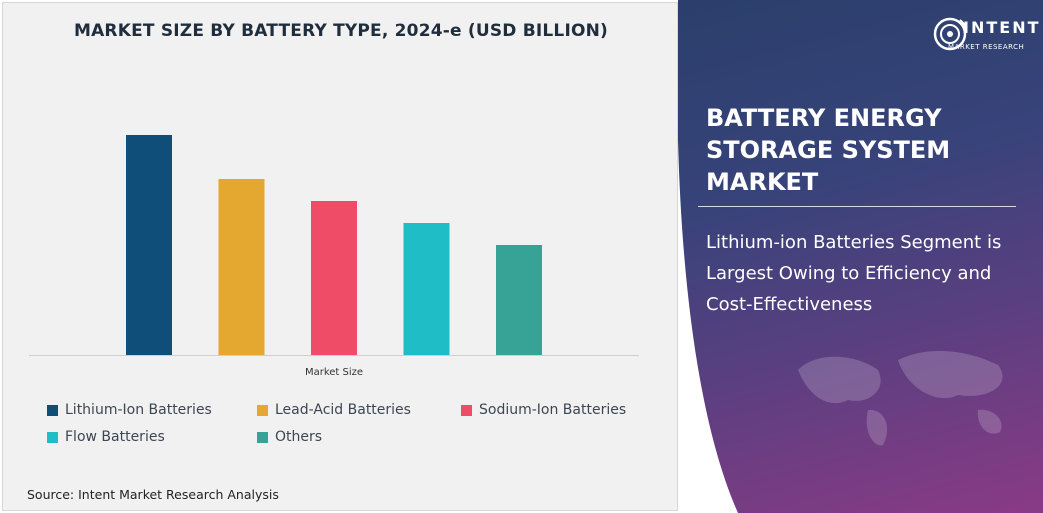 Image resolution: width=1043 pixels, height=513 pixels. Describe the element at coordinates (1002, 27) in the screenshot. I see `brand-name: INTENT` at that location.